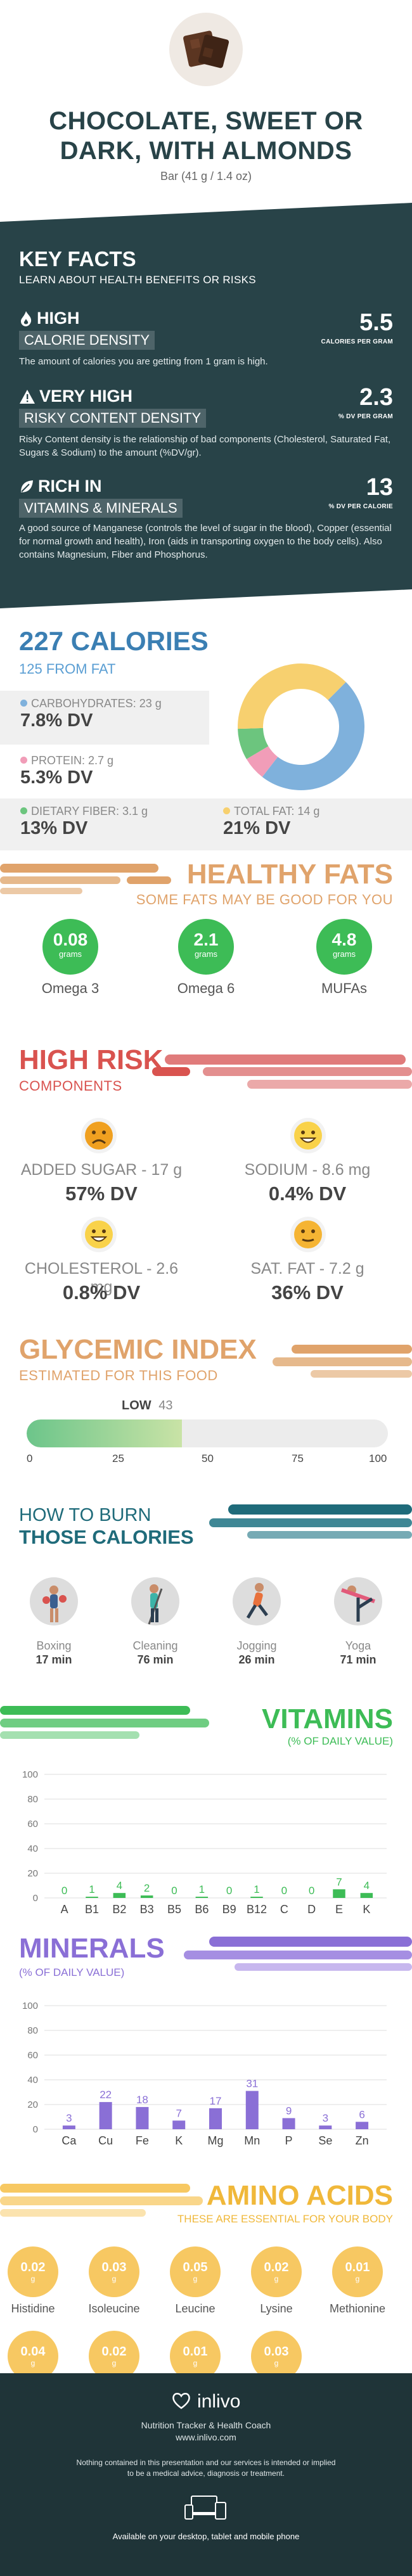 The width and height of the screenshot is (412, 2576). Describe the element at coordinates (358, 1659) in the screenshot. I see `burn-time: 71 min` at that location.